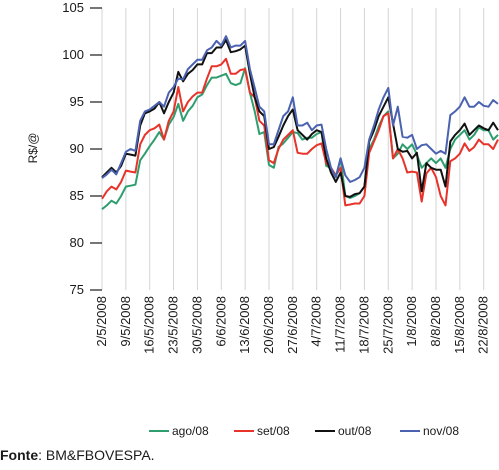 This screenshot has height=470, width=499. I want to click on x-tick-label: 4/7/2008, so click(316, 321).